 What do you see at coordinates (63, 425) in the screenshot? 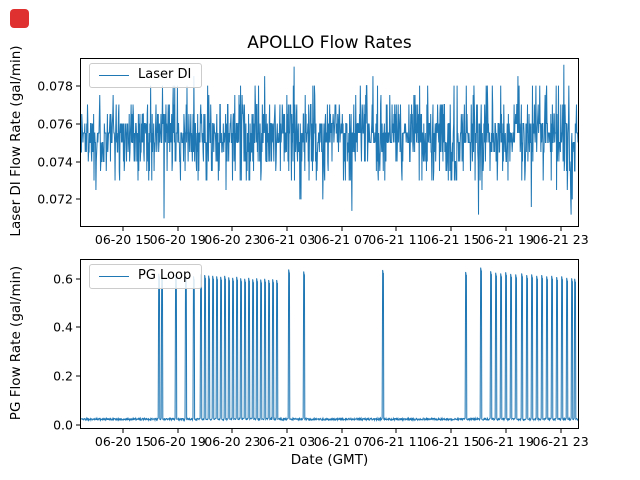
I see `y-tick-label: 0.0` at bounding box center [63, 425].